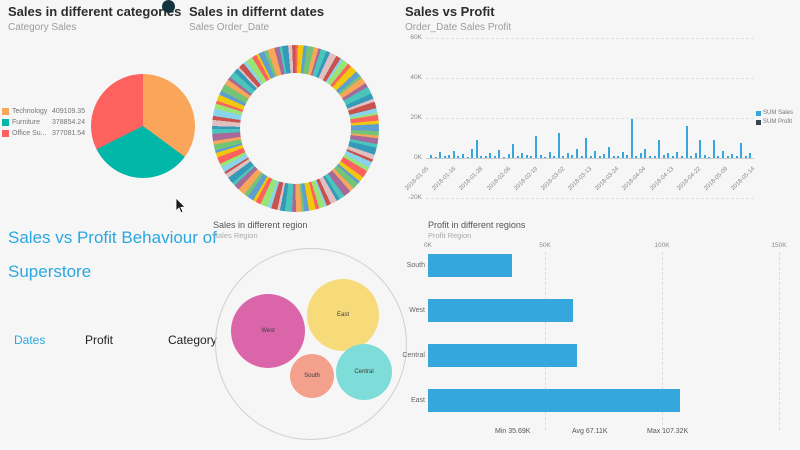  Describe the element at coordinates (416, 117) in the screenshot. I see `y-axis-tick: 20K` at that location.